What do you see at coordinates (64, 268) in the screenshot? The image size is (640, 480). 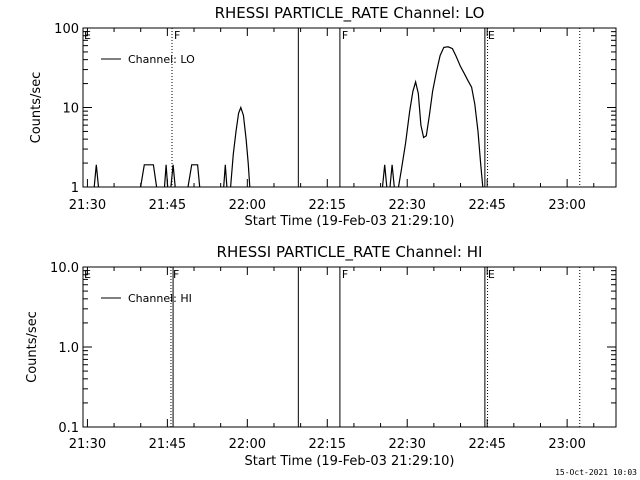 I see `y-tick-label: 10.0` at bounding box center [64, 268].